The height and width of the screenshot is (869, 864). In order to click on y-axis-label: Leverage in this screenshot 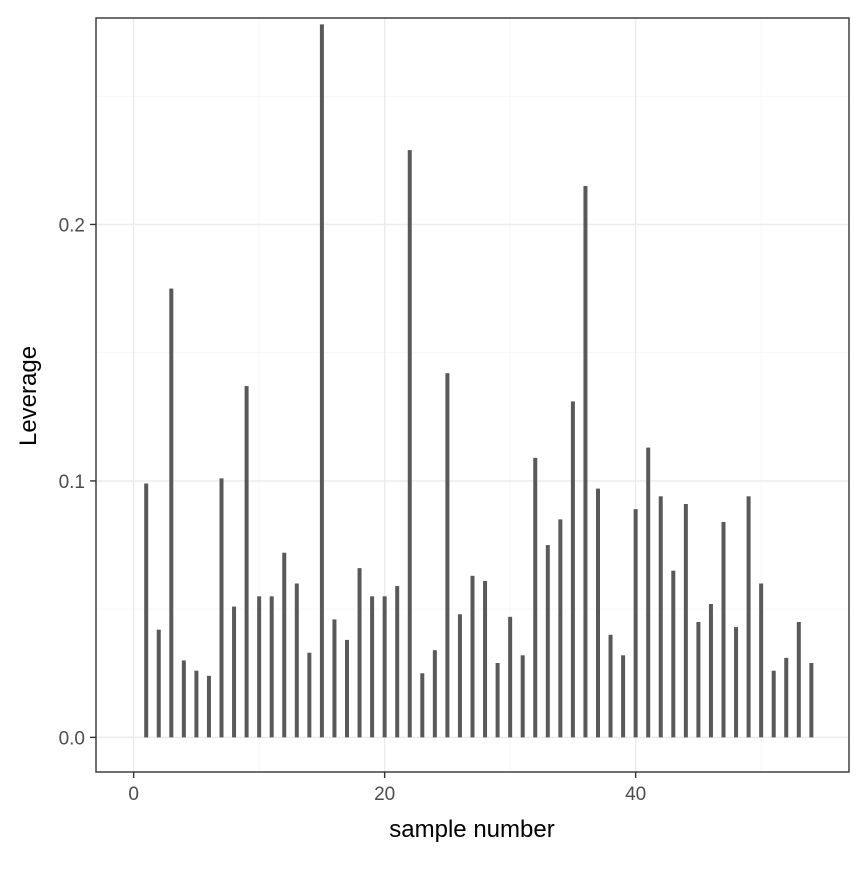, I will do `click(28, 396)`.